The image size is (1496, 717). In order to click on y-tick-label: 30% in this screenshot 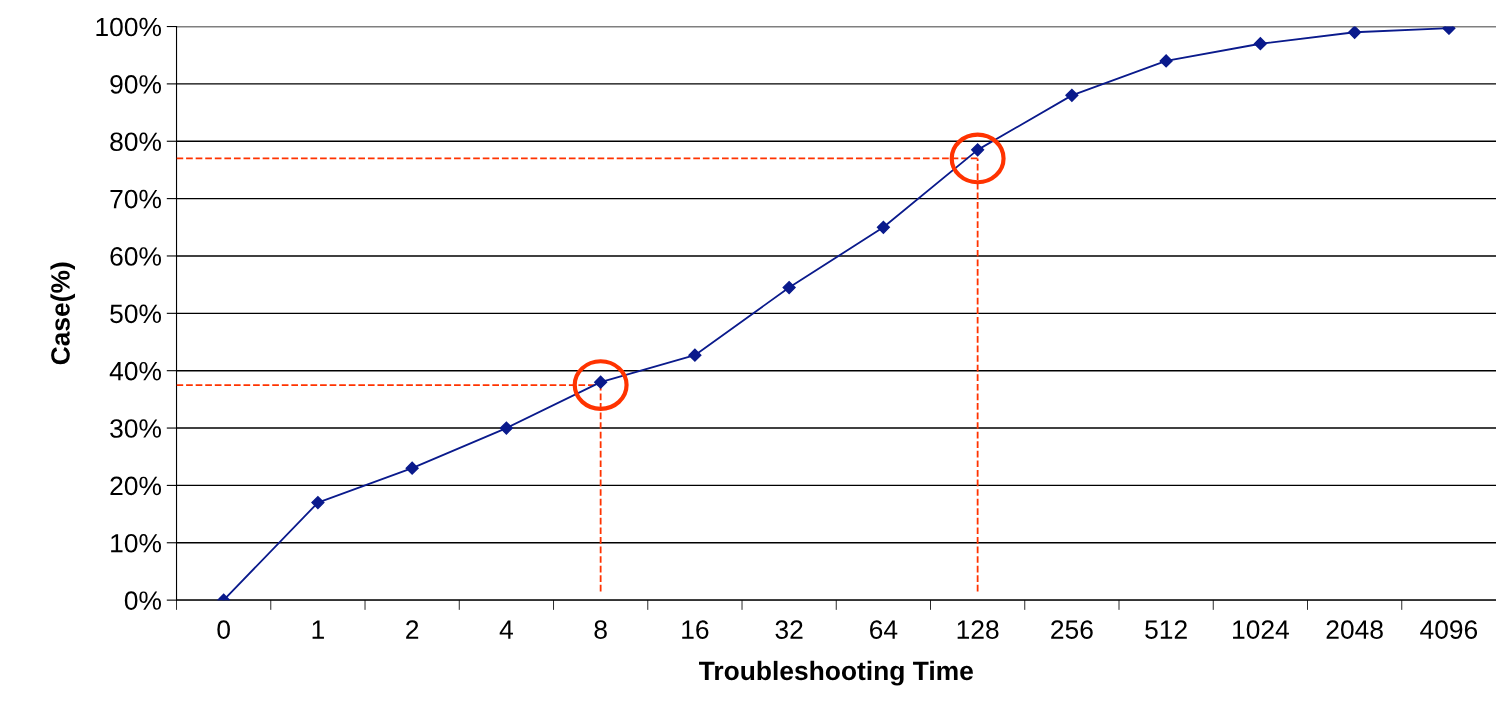, I will do `click(136, 428)`.